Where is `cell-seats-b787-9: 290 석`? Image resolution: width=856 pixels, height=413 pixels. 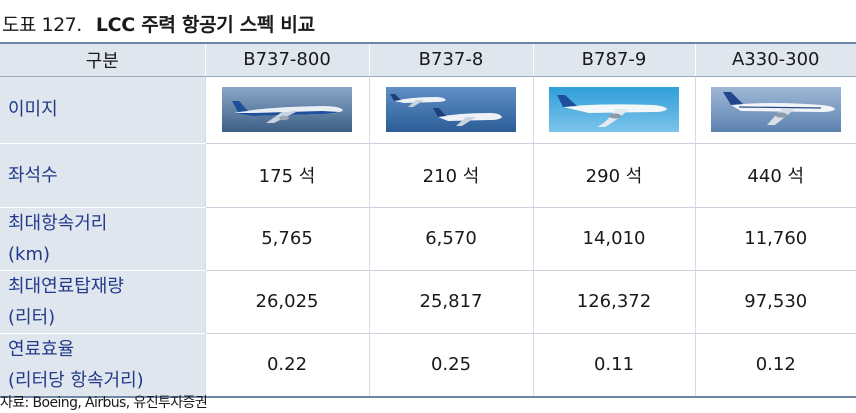 cell-seats-b787-9: 290 석 is located at coordinates (613, 175).